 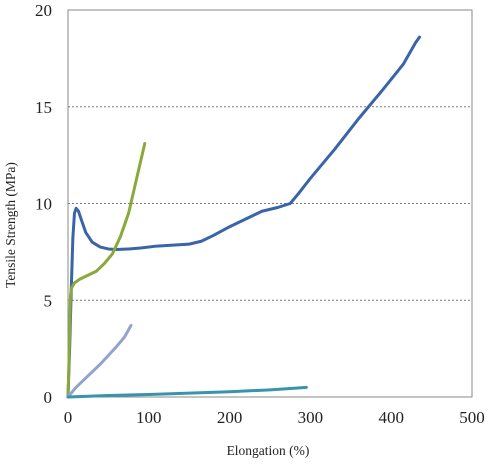 What do you see at coordinates (10, 225) in the screenshot?
I see `y-axis-label: Tensile Strength (MPa)` at bounding box center [10, 225].